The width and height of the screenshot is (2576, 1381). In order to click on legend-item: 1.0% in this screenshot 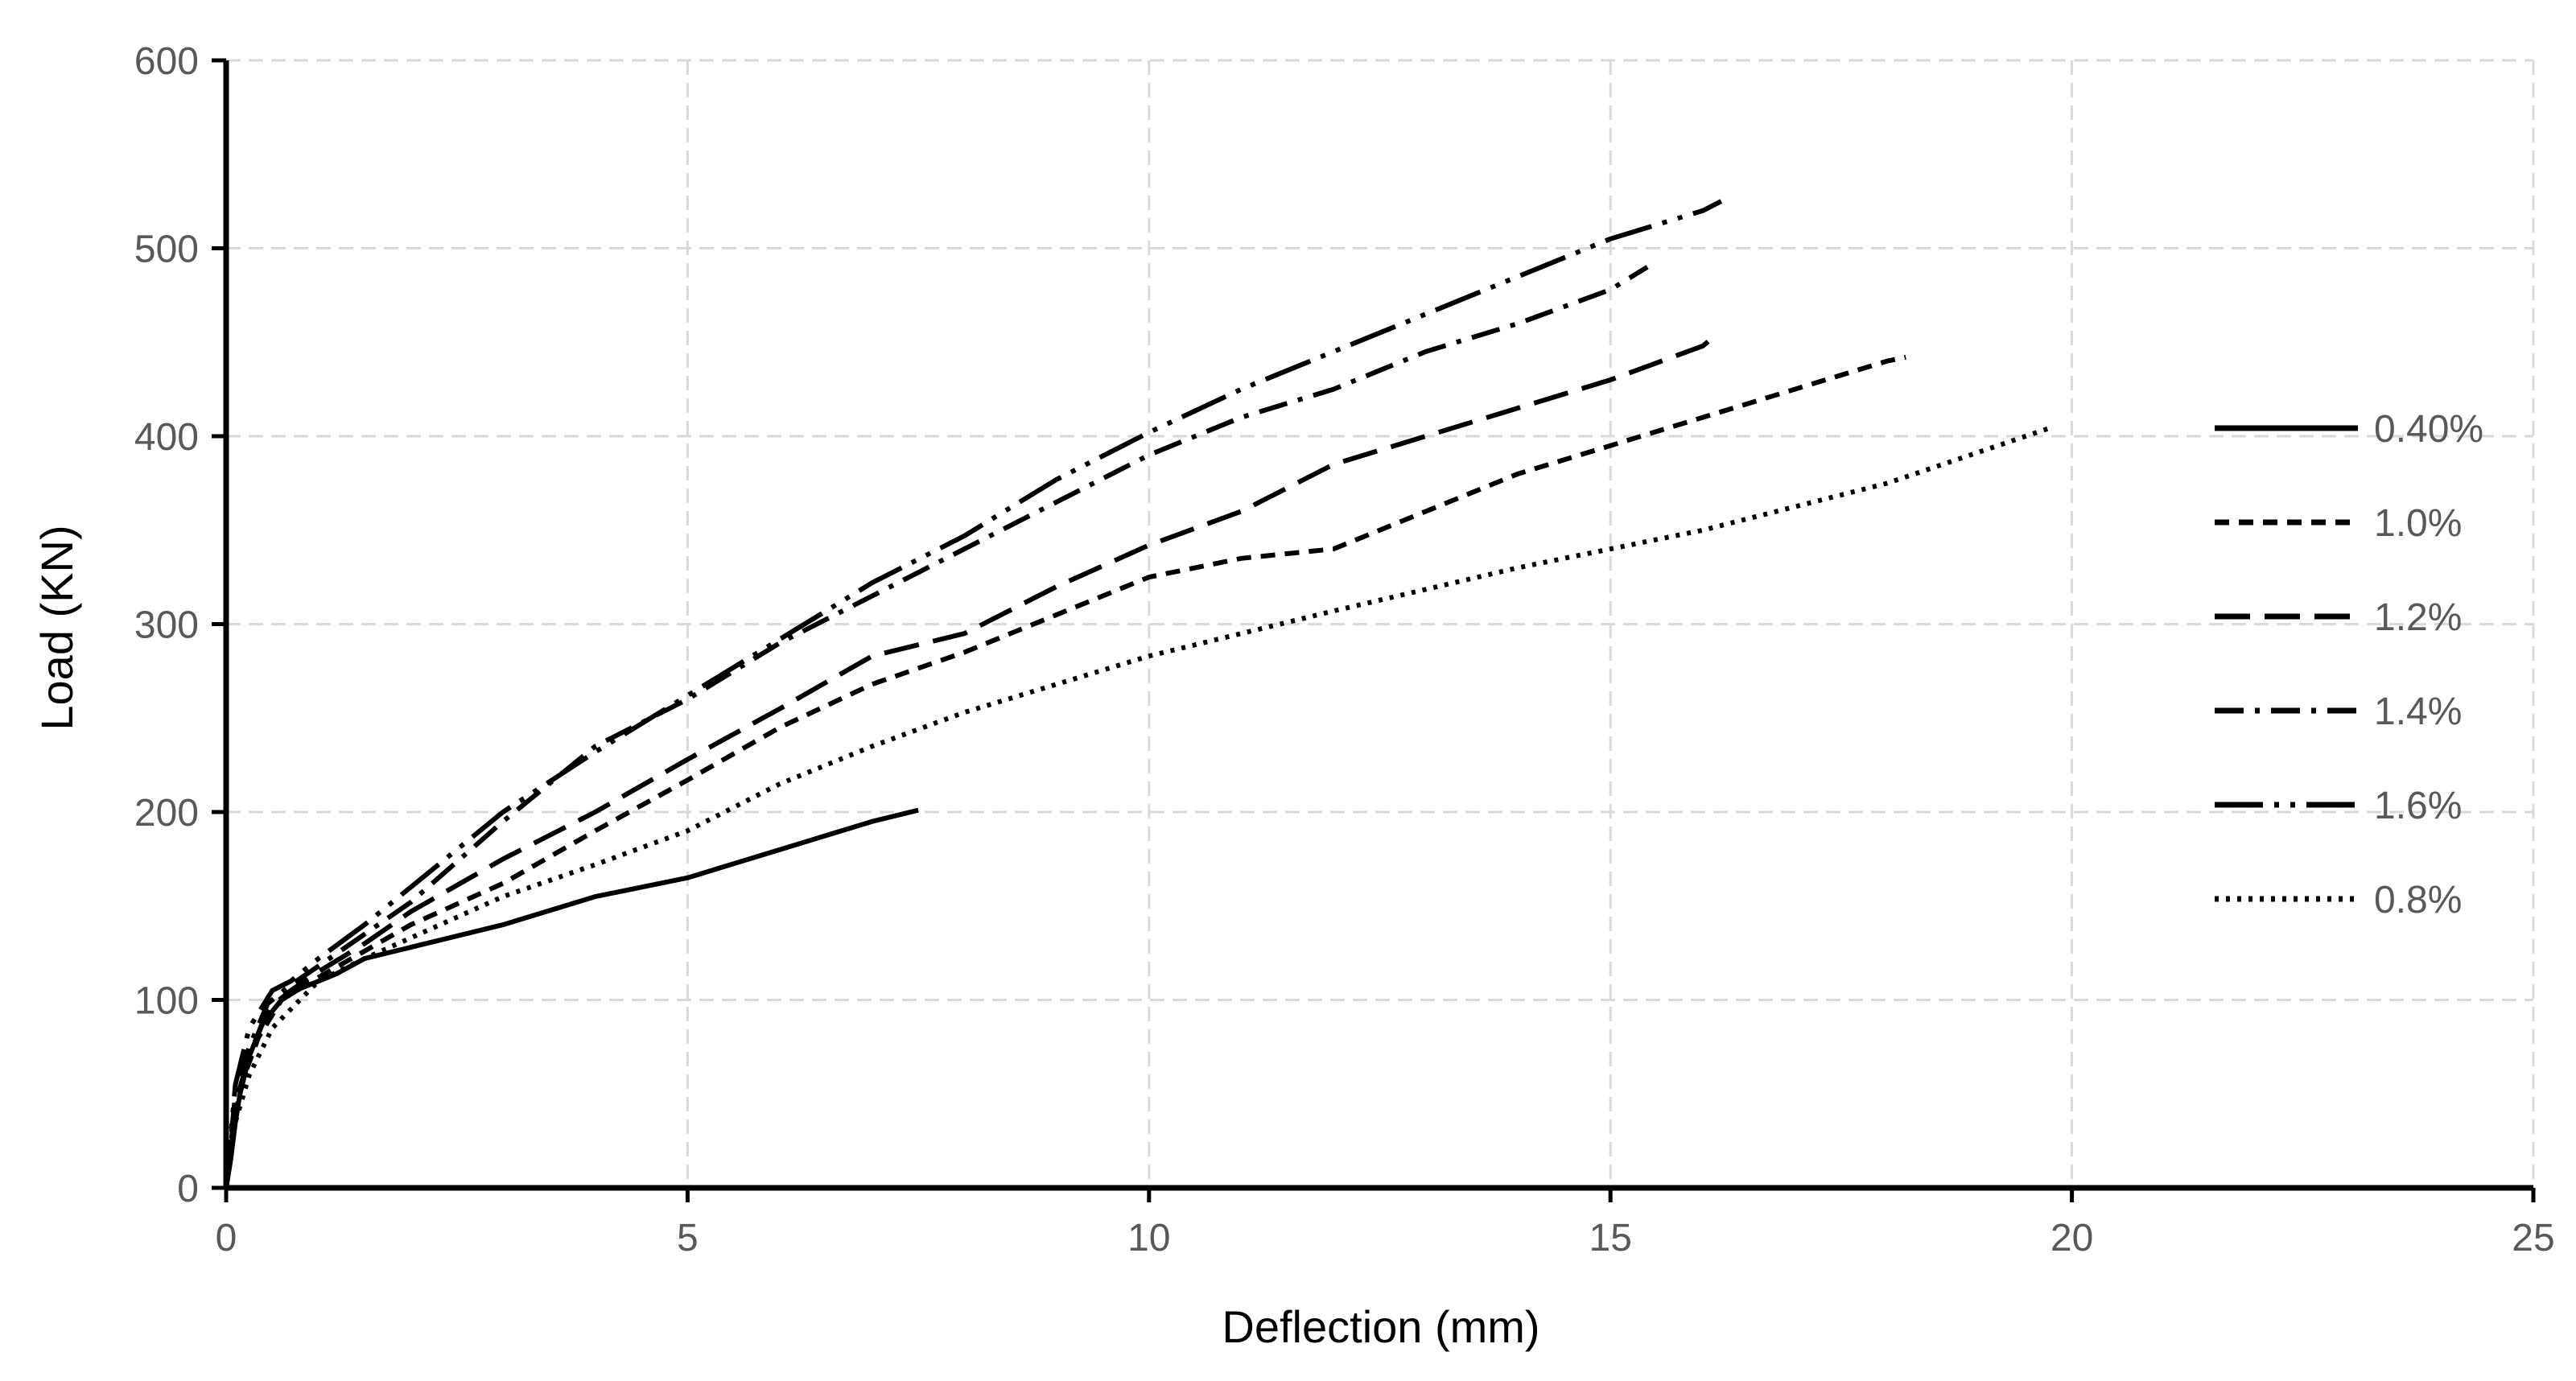, I will do `click(2338, 523)`.